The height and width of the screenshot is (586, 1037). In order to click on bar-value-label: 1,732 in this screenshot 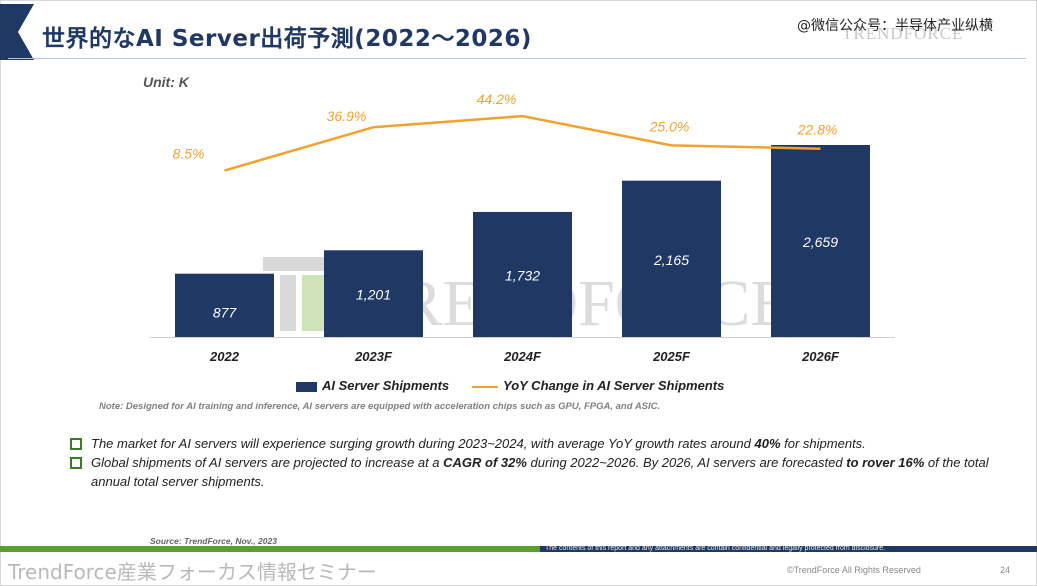, I will do `click(522, 275)`.